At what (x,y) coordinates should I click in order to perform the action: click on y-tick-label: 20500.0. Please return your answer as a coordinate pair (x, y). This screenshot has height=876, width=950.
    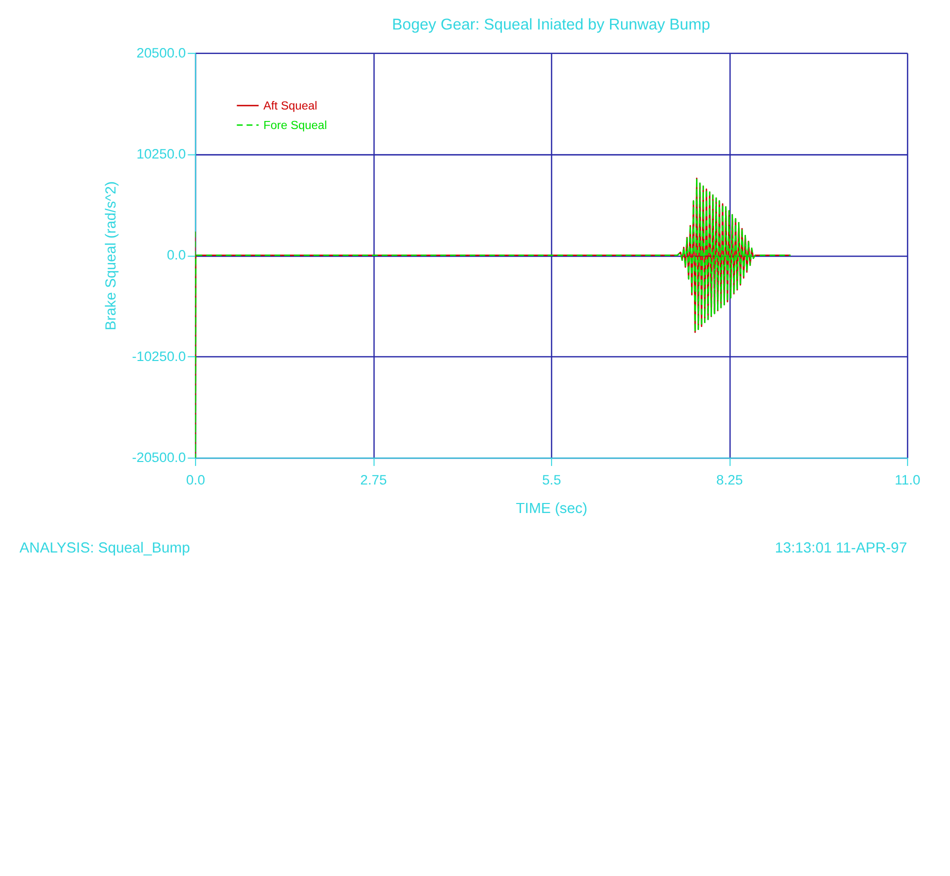
    Looking at the image, I should click on (161, 52).